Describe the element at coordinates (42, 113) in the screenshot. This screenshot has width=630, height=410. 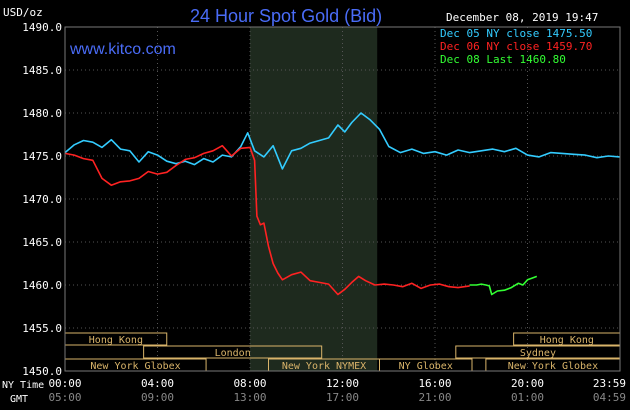
I see `y-tick-label: 1480.0` at that location.